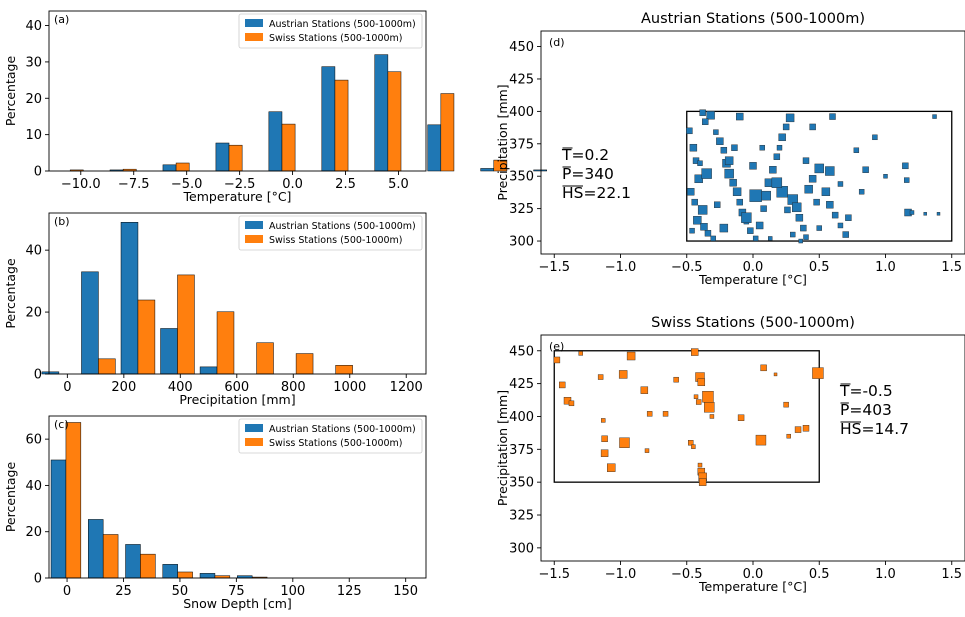 The height and width of the screenshot is (617, 965). What do you see at coordinates (67, 591) in the screenshot?
I see `x-tick-label: 0` at bounding box center [67, 591].